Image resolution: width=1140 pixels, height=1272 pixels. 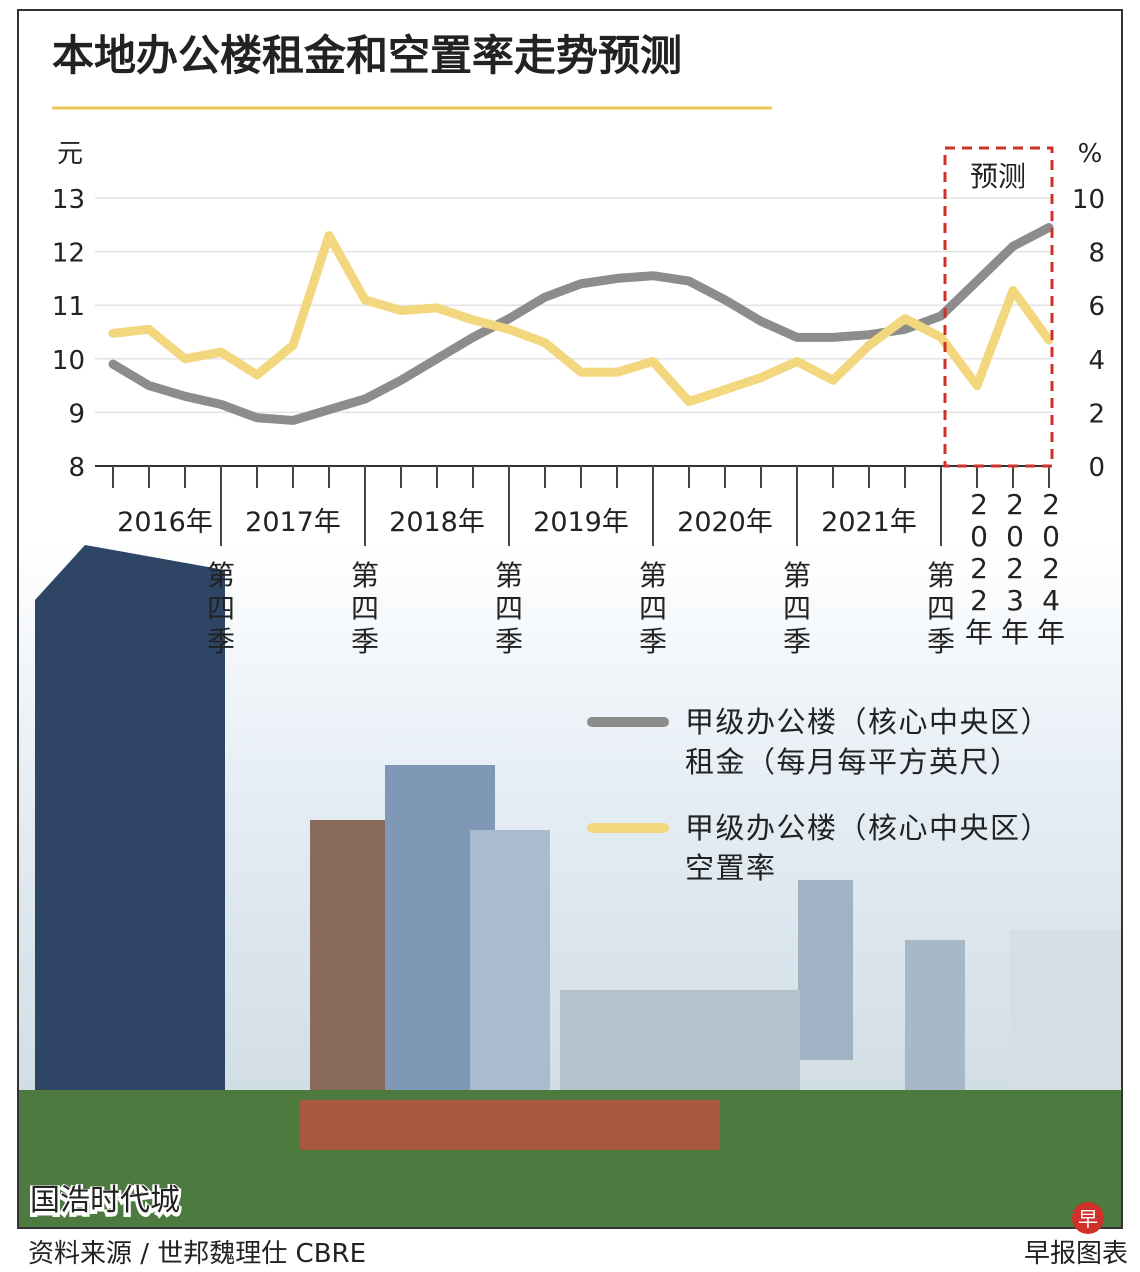 I want to click on y2-tick-label: 6, so click(x=1096, y=307).